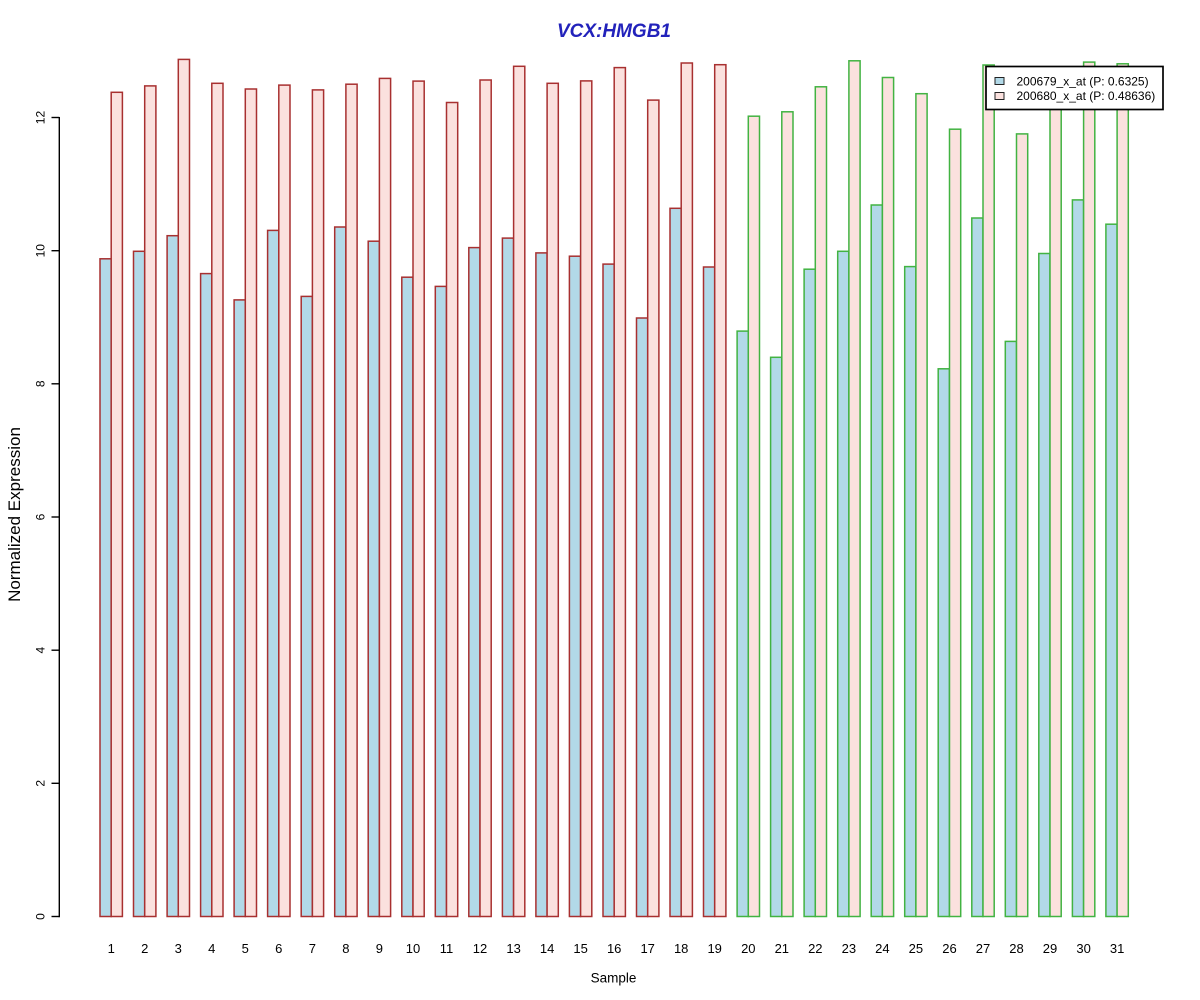 The height and width of the screenshot is (1000, 1200). Describe the element at coordinates (849, 948) in the screenshot. I see `svg-text: 23` at that location.